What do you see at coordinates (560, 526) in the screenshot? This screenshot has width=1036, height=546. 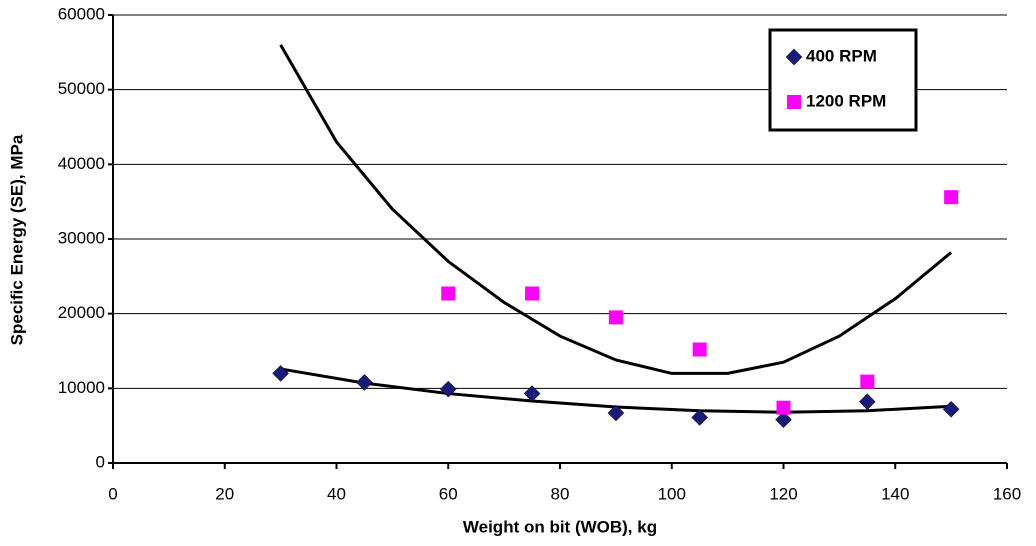 I see `x-axis-title: Weight on bit (WOB), kg` at bounding box center [560, 526].